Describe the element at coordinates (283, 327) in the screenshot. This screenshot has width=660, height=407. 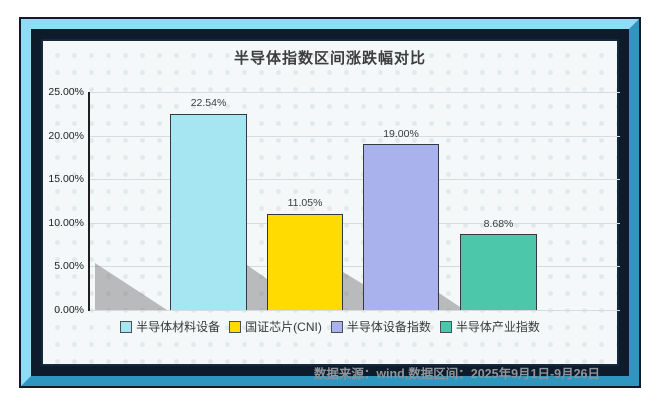
I see `legend-label: 国证芯片(CNI)` at that location.